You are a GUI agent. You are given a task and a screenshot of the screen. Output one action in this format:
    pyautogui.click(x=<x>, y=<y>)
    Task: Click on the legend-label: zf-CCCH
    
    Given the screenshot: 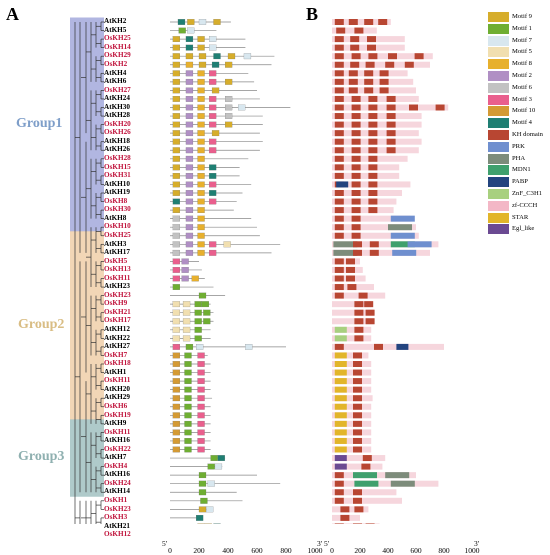 What is the action you would take?
    pyautogui.click(x=524, y=206)
    